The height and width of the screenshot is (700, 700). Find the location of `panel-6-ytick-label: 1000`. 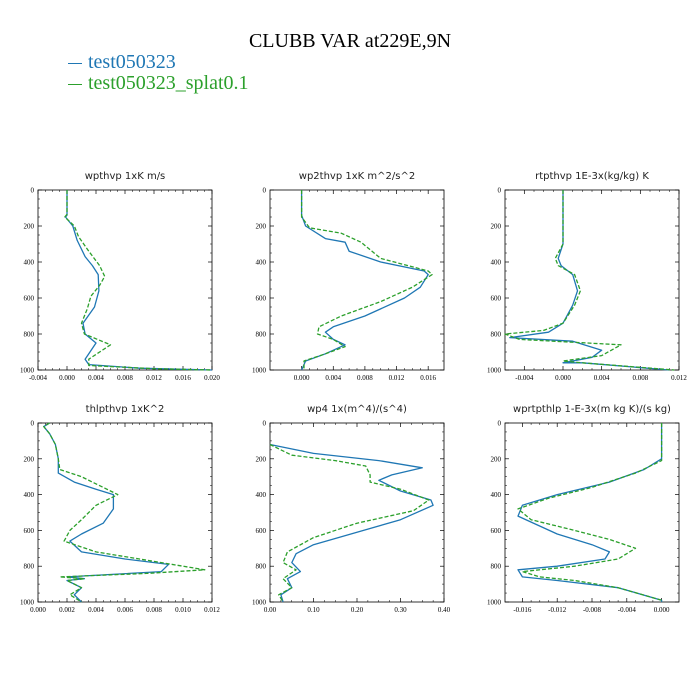

panel-6-ytick-label: 1000 is located at coordinates (494, 603).